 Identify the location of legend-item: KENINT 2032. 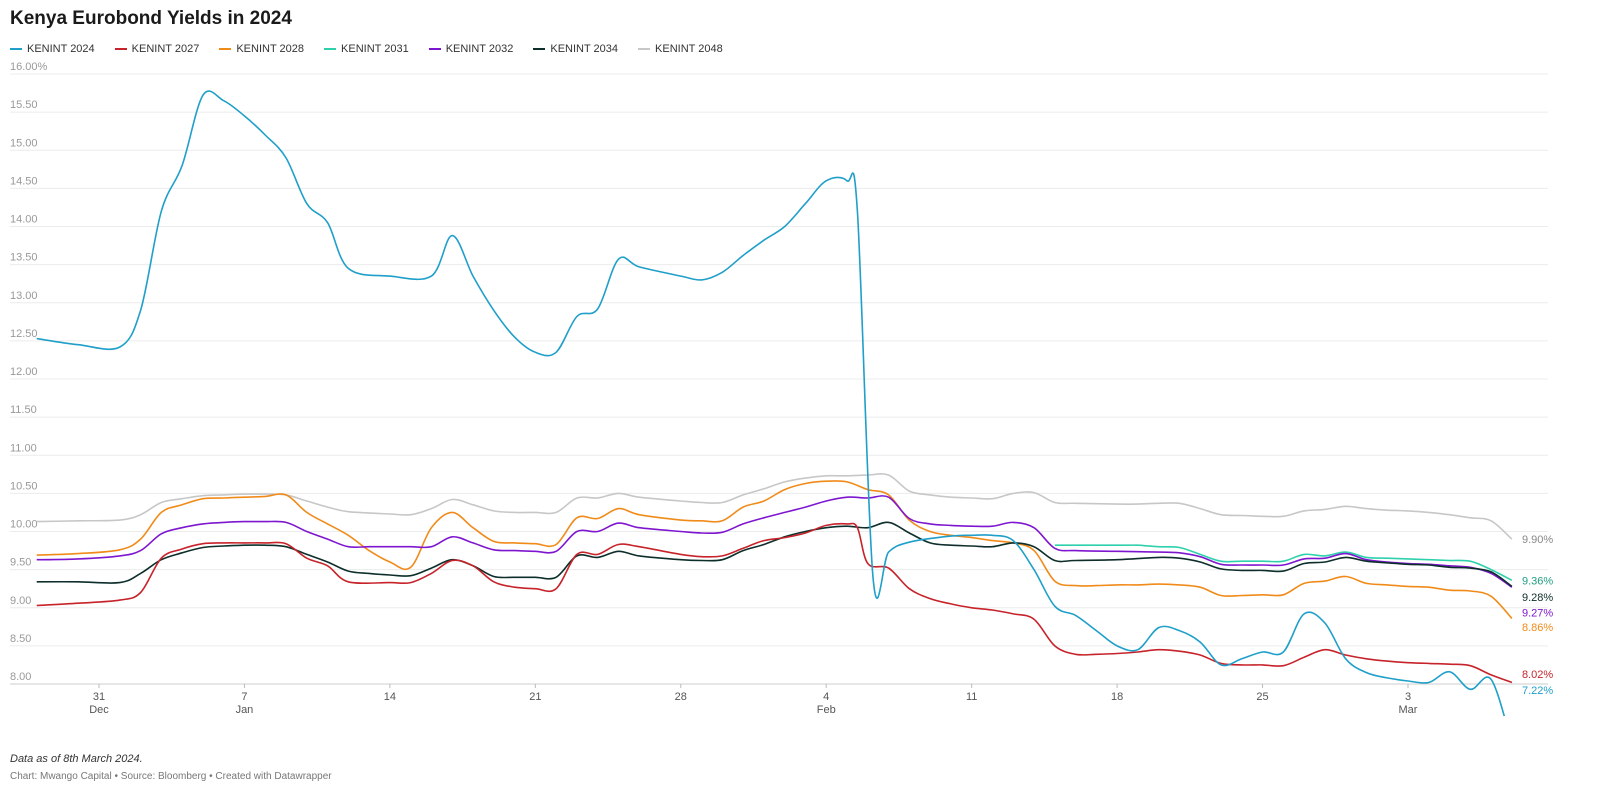
(471, 49).